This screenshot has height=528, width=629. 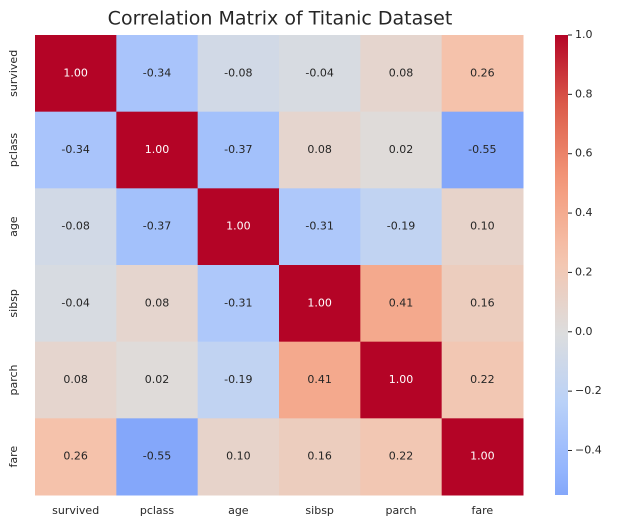 What do you see at coordinates (561, 265) in the screenshot?
I see `colorbar` at bounding box center [561, 265].